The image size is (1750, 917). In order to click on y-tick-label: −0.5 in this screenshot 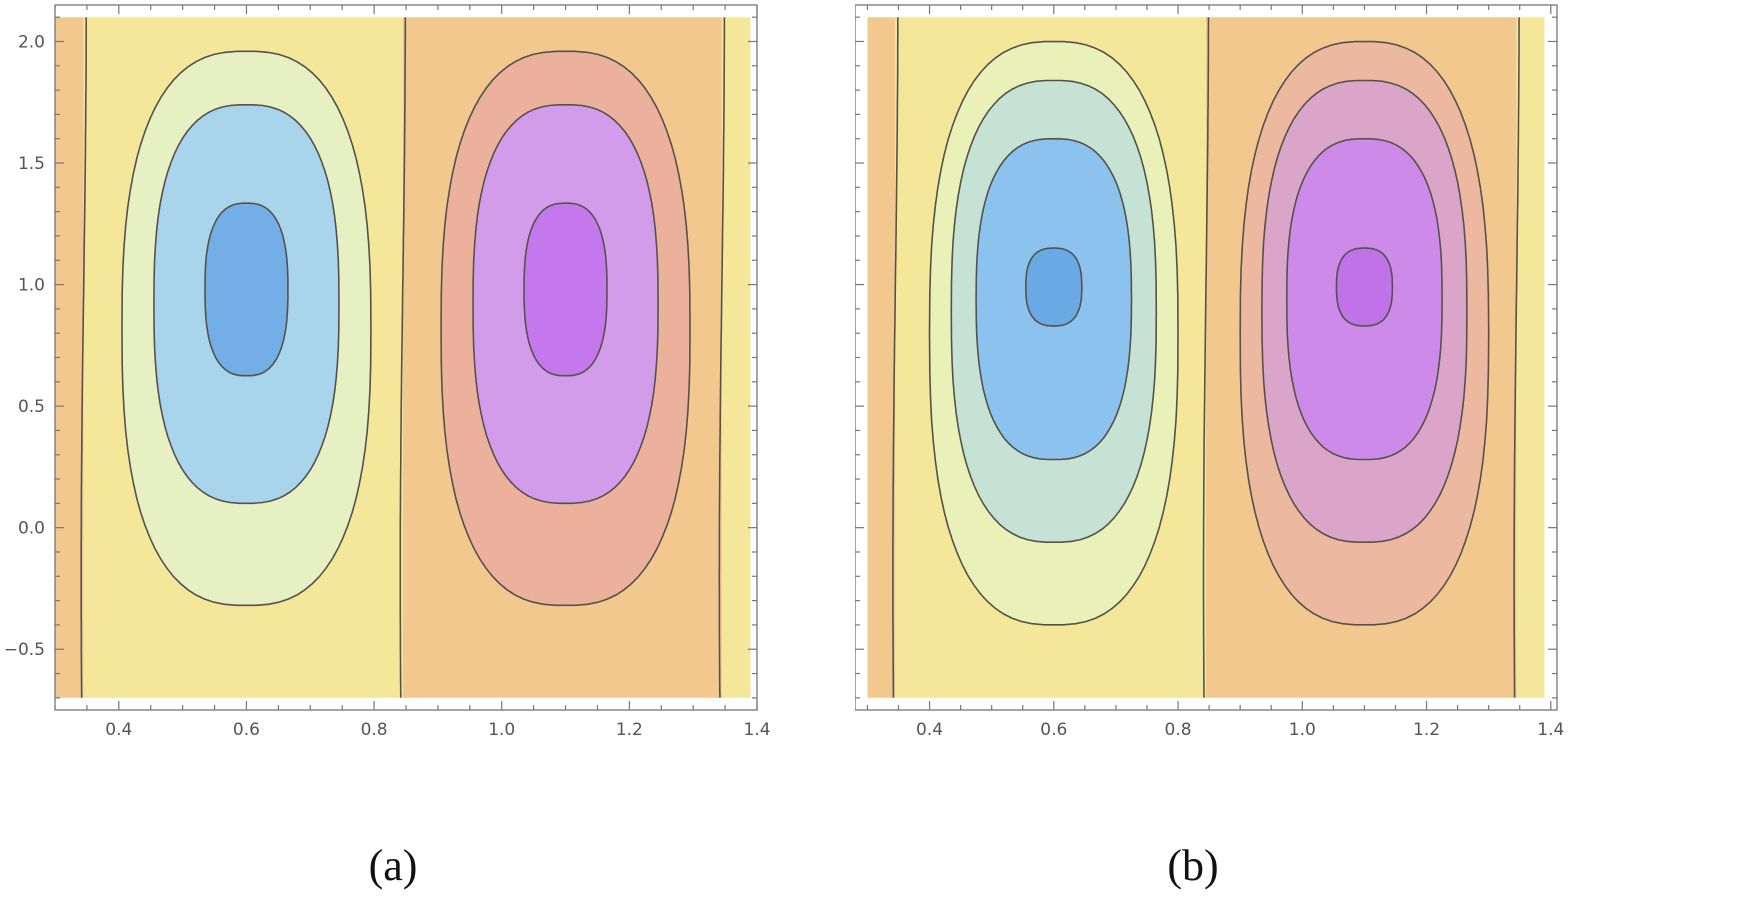, I will do `click(24, 650)`.